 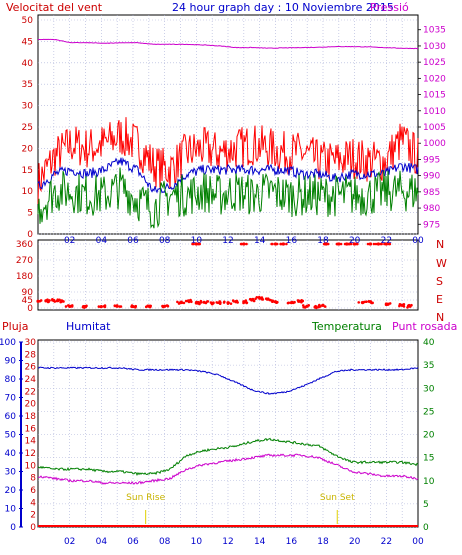 I want to click on temp-left-tick-label: 24, so click(x=31, y=380).